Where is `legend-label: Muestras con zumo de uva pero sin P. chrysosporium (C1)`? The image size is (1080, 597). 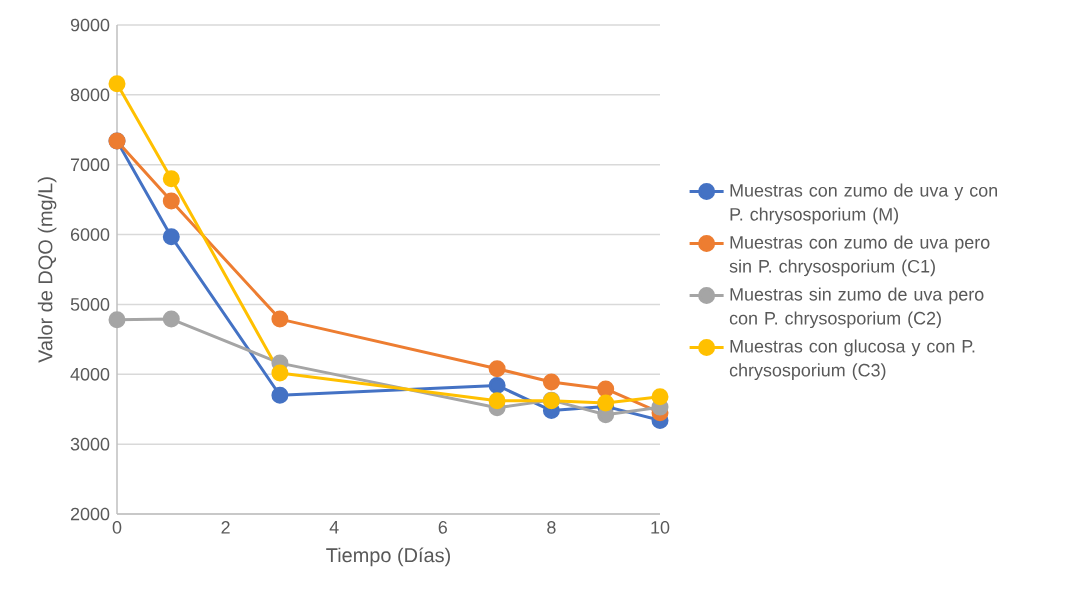 legend-label: Muestras con zumo de uva pero sin P. chrysosporium (C1) is located at coordinates (859, 256).